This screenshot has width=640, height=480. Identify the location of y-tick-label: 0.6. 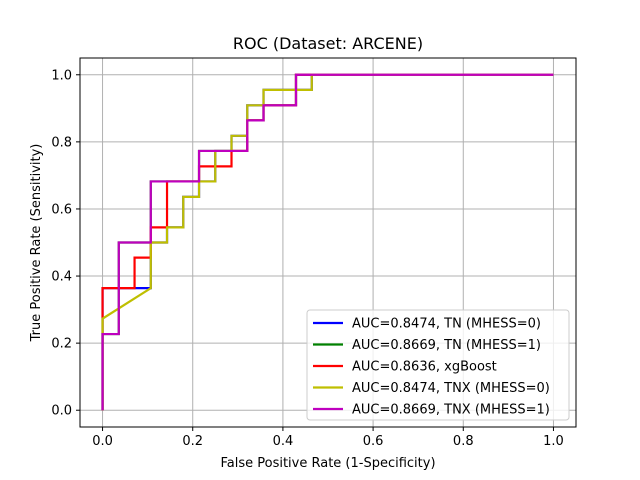
(61, 209).